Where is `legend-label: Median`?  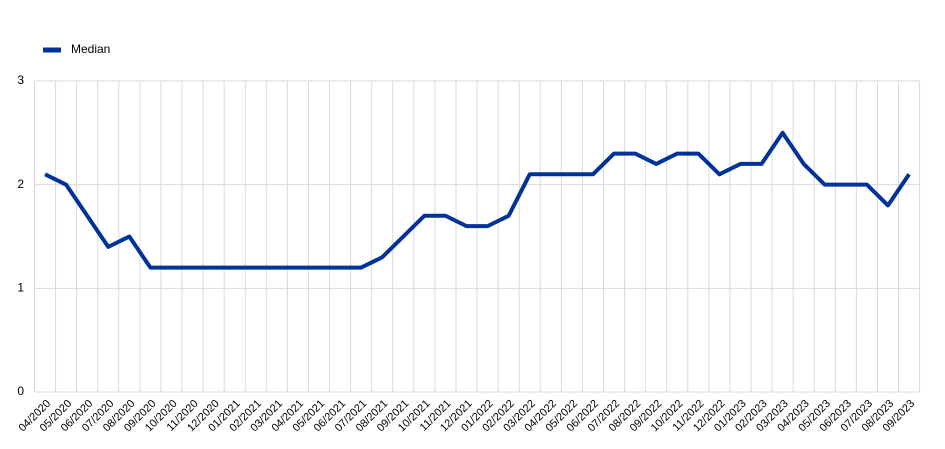
legend-label: Median is located at coordinates (90, 49).